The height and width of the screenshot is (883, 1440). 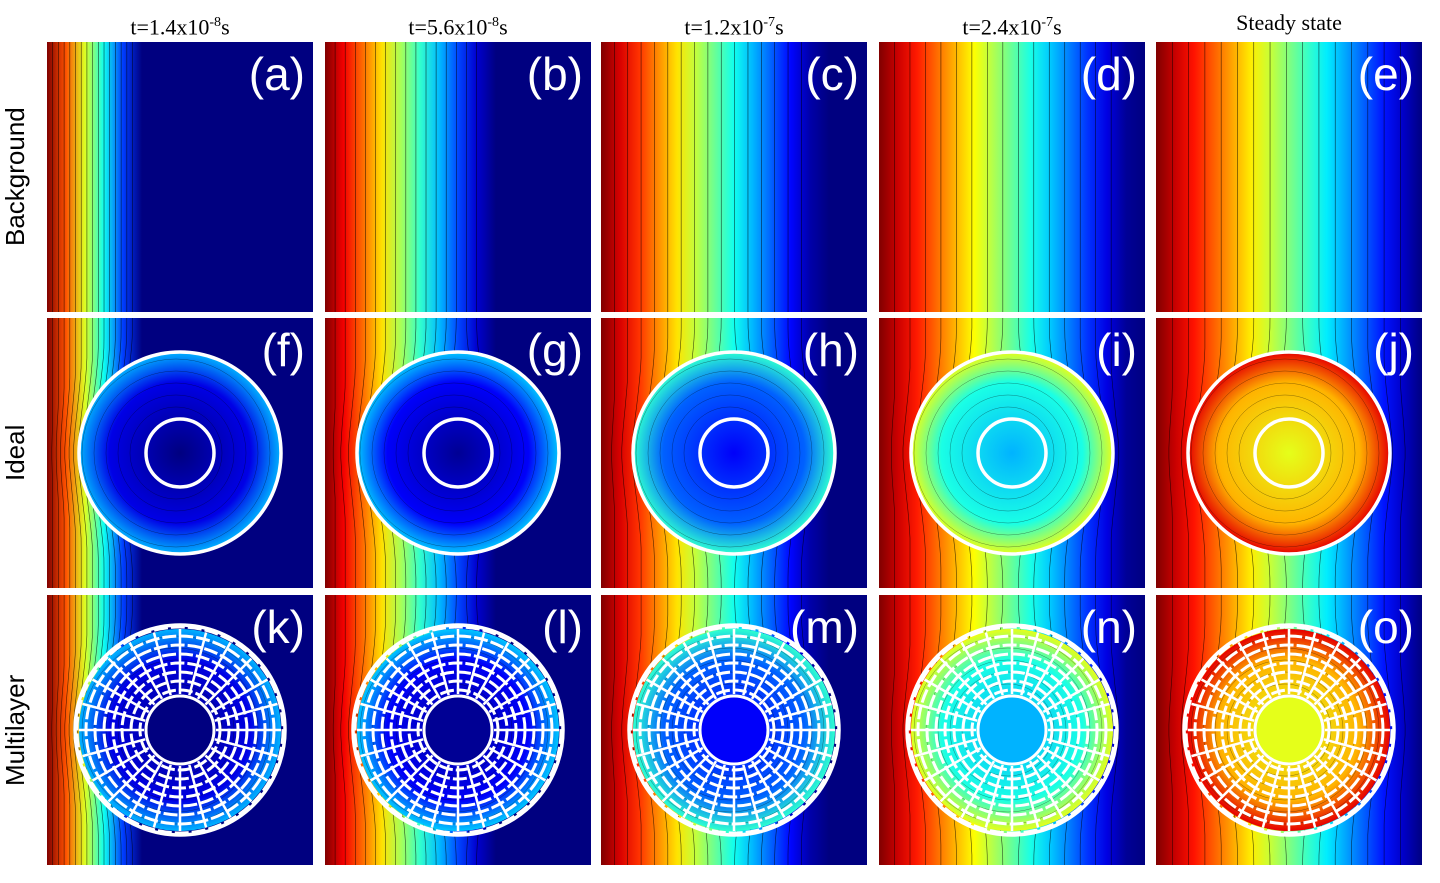 I want to click on panel-i: (i), so click(x=1012, y=453).